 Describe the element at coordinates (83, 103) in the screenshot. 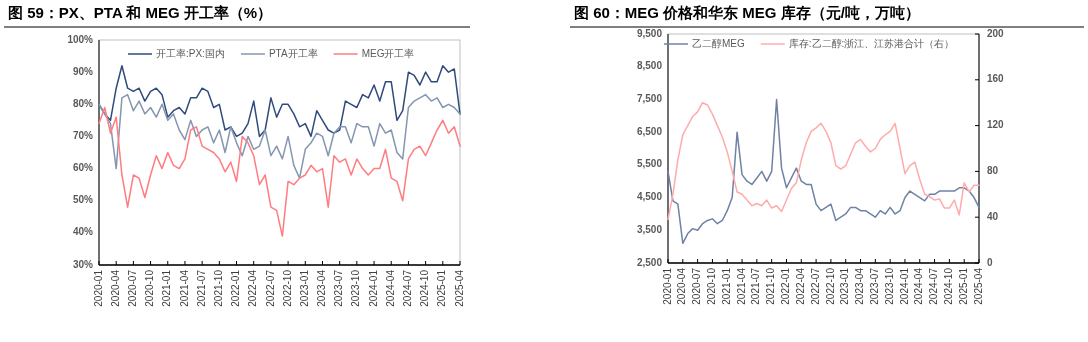

I see `y-tick-label: 80%` at that location.